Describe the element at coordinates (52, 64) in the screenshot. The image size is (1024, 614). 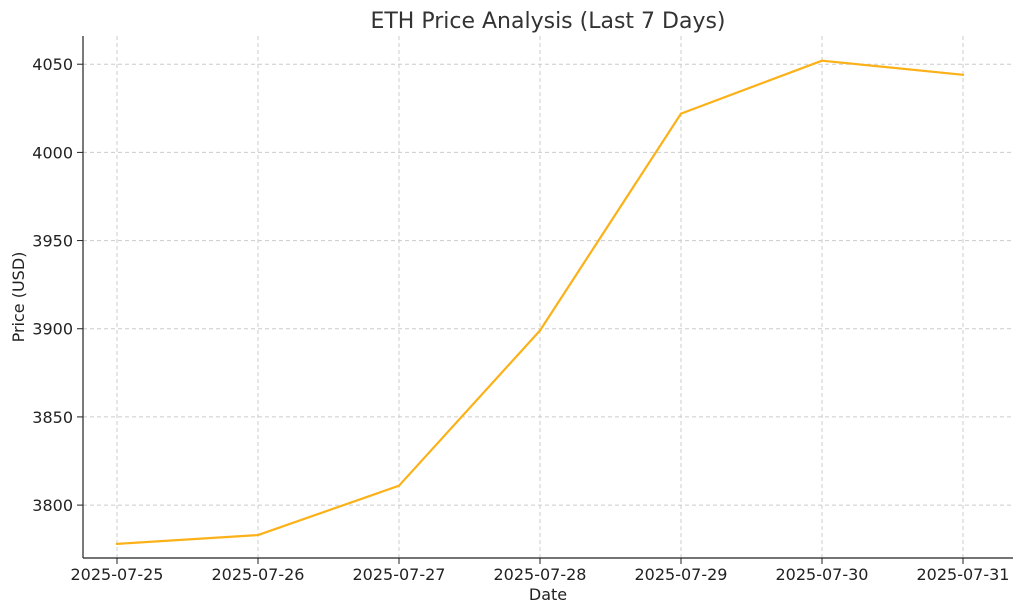
I see `y-tick-label: 4050` at that location.